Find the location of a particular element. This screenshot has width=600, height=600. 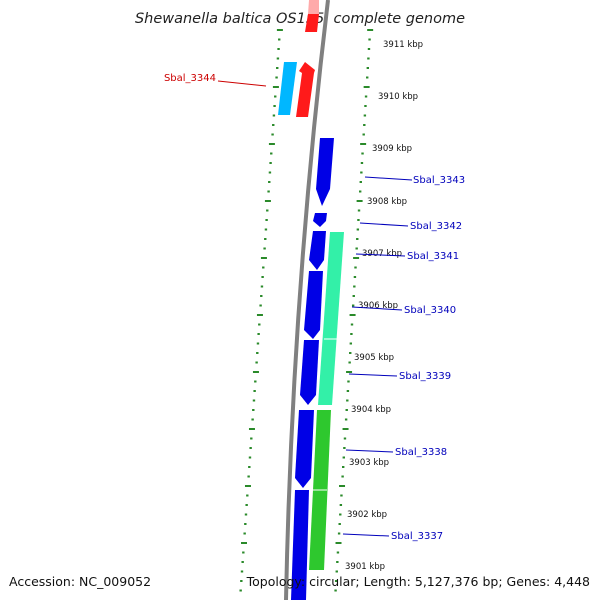

kbp-label: 3911 kbp is located at coordinates (403, 45).